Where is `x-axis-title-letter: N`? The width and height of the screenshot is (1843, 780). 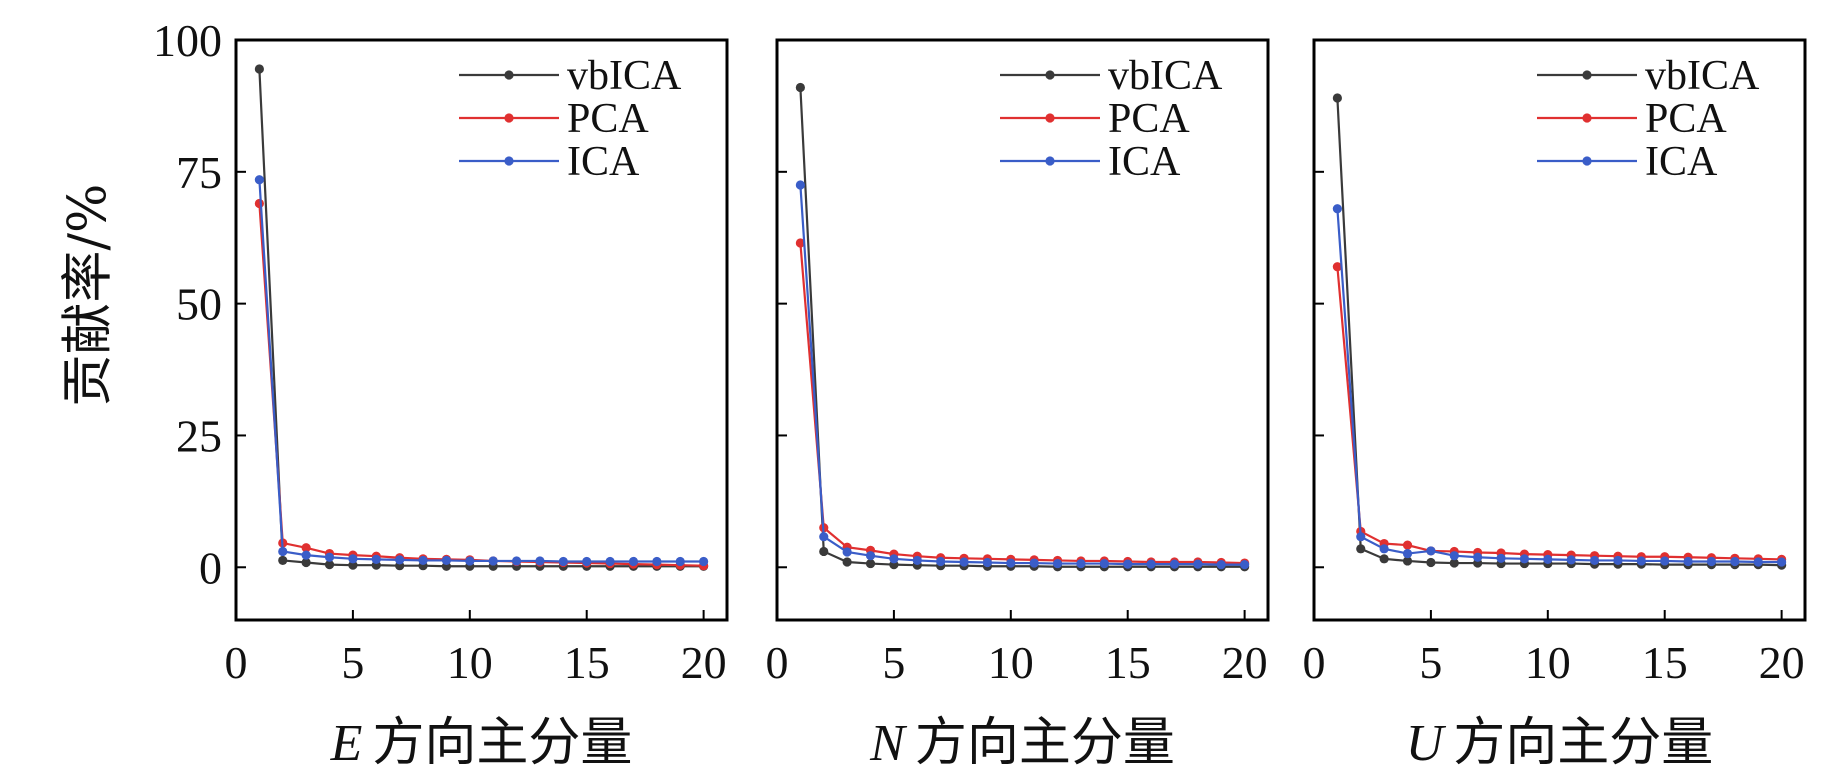 x-axis-title-letter: N is located at coordinates (888, 743).